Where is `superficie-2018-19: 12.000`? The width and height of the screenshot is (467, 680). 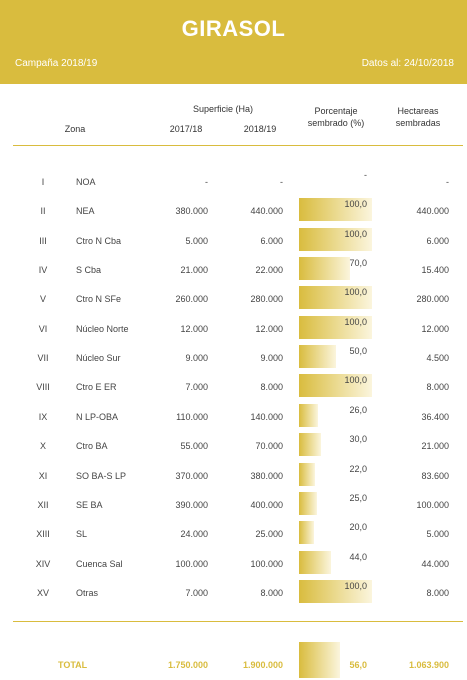
superficie-2018-19: 12.000 is located at coordinates (269, 328).